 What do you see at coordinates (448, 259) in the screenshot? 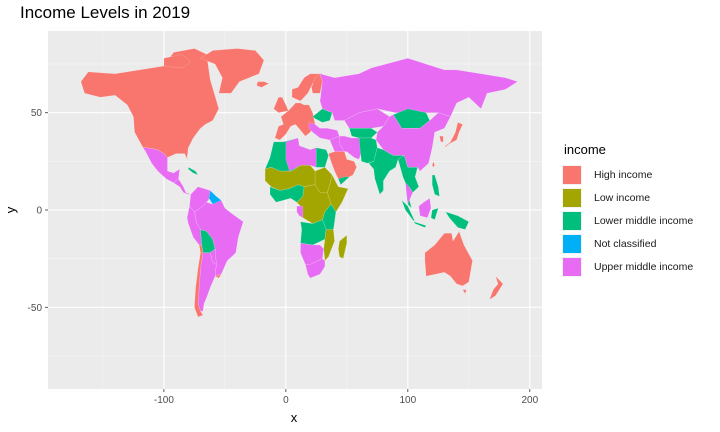
I see `country-australia` at bounding box center [448, 259].